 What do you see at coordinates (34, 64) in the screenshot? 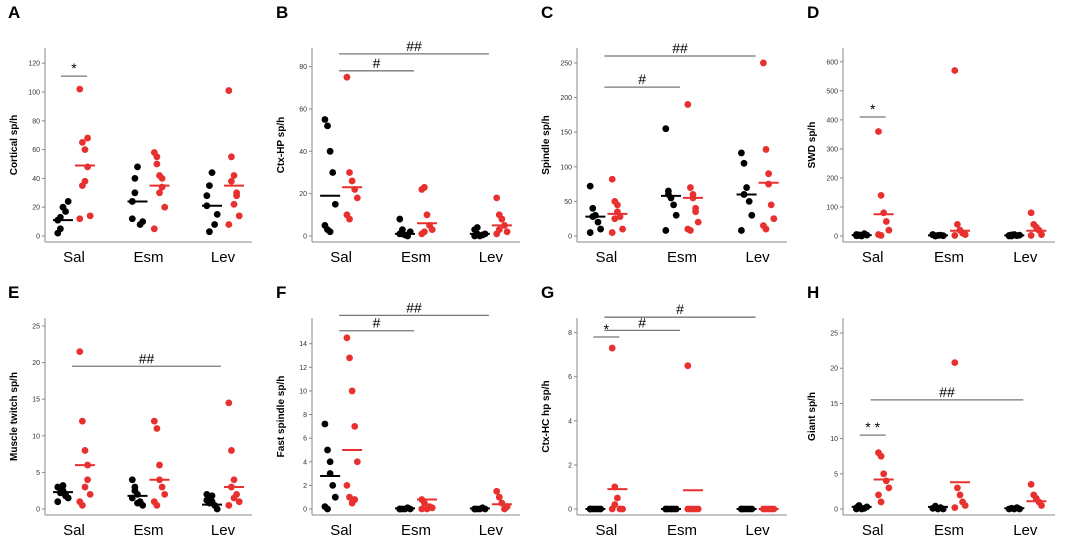
I see `y-tick-label: 120` at bounding box center [34, 64].